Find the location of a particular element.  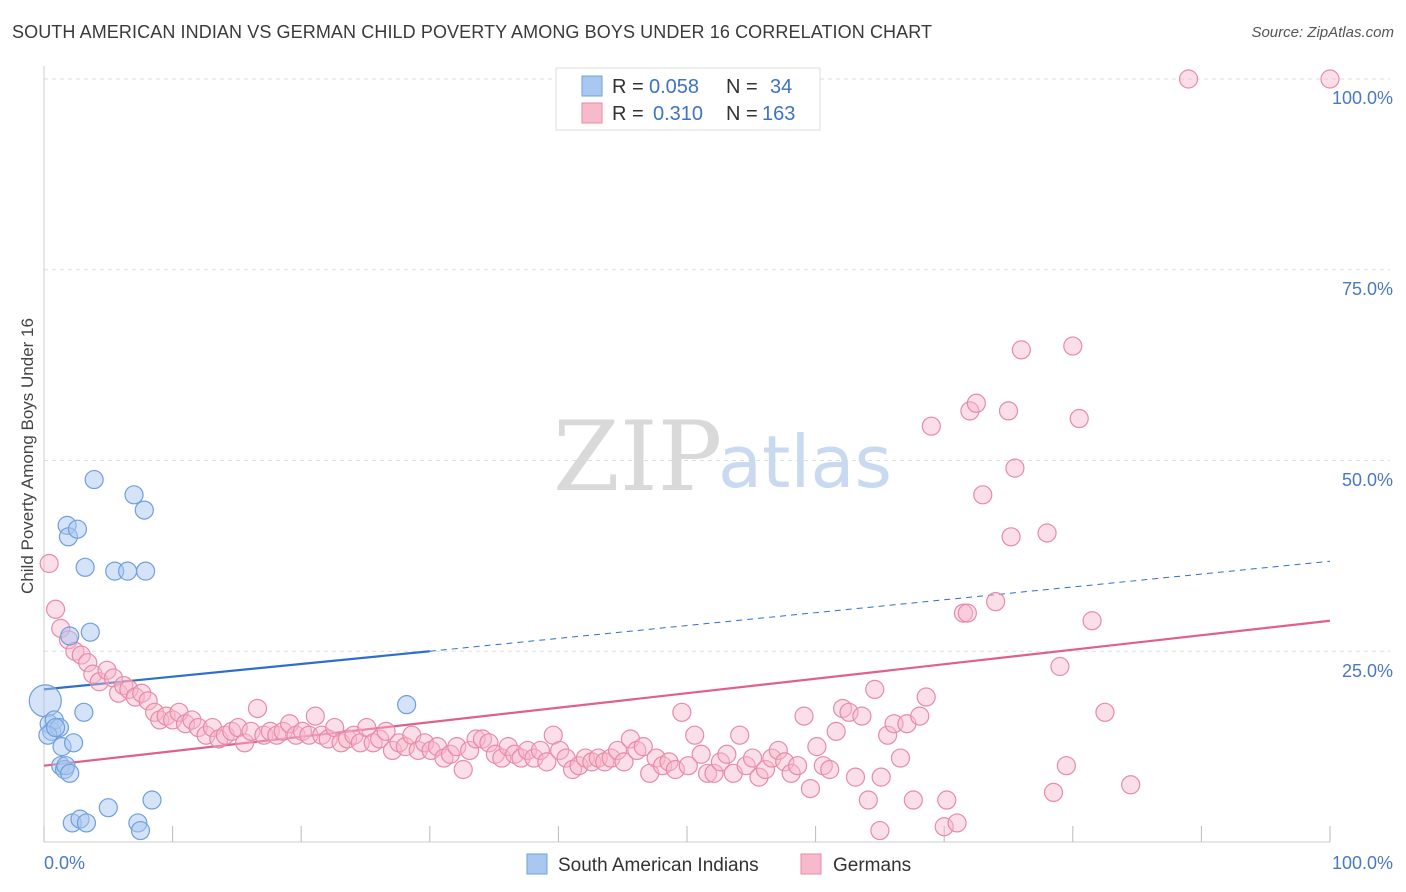

legend-n-value-pink: 163 is located at coordinates (778, 114).